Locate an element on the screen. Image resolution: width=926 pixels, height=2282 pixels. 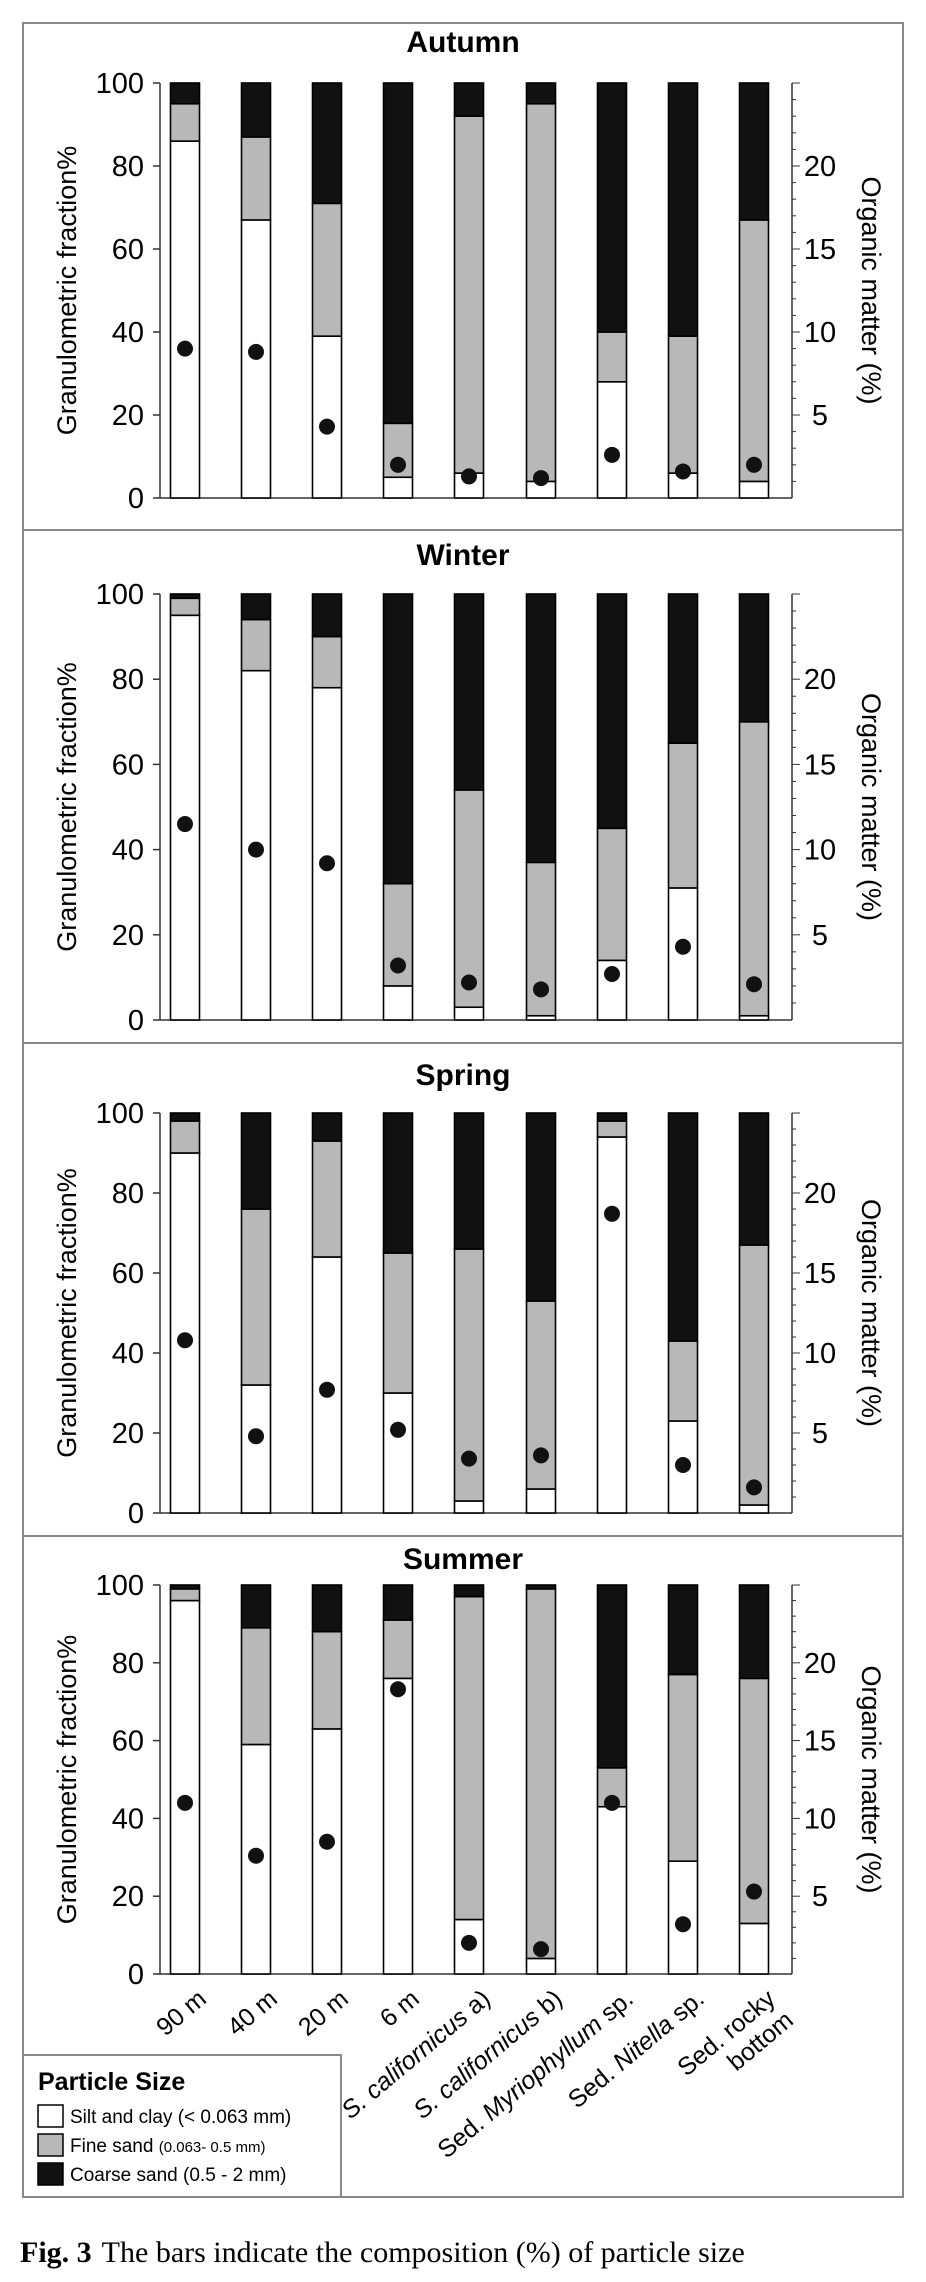
silt-clay-segment-s-californicus-b is located at coordinates (541, 1501).